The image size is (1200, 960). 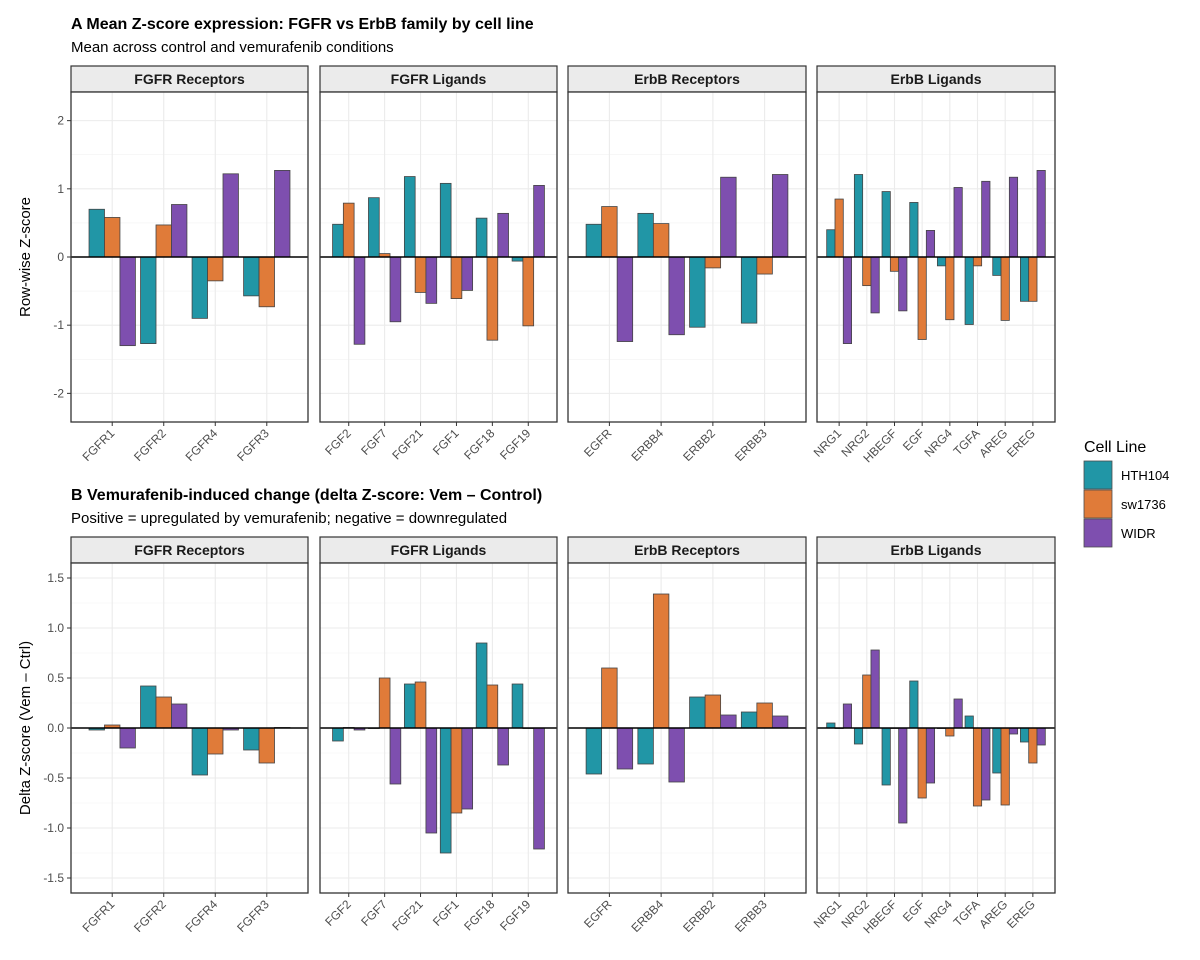 I want to click on bar-hth104-fgf7, so click(x=374, y=227).